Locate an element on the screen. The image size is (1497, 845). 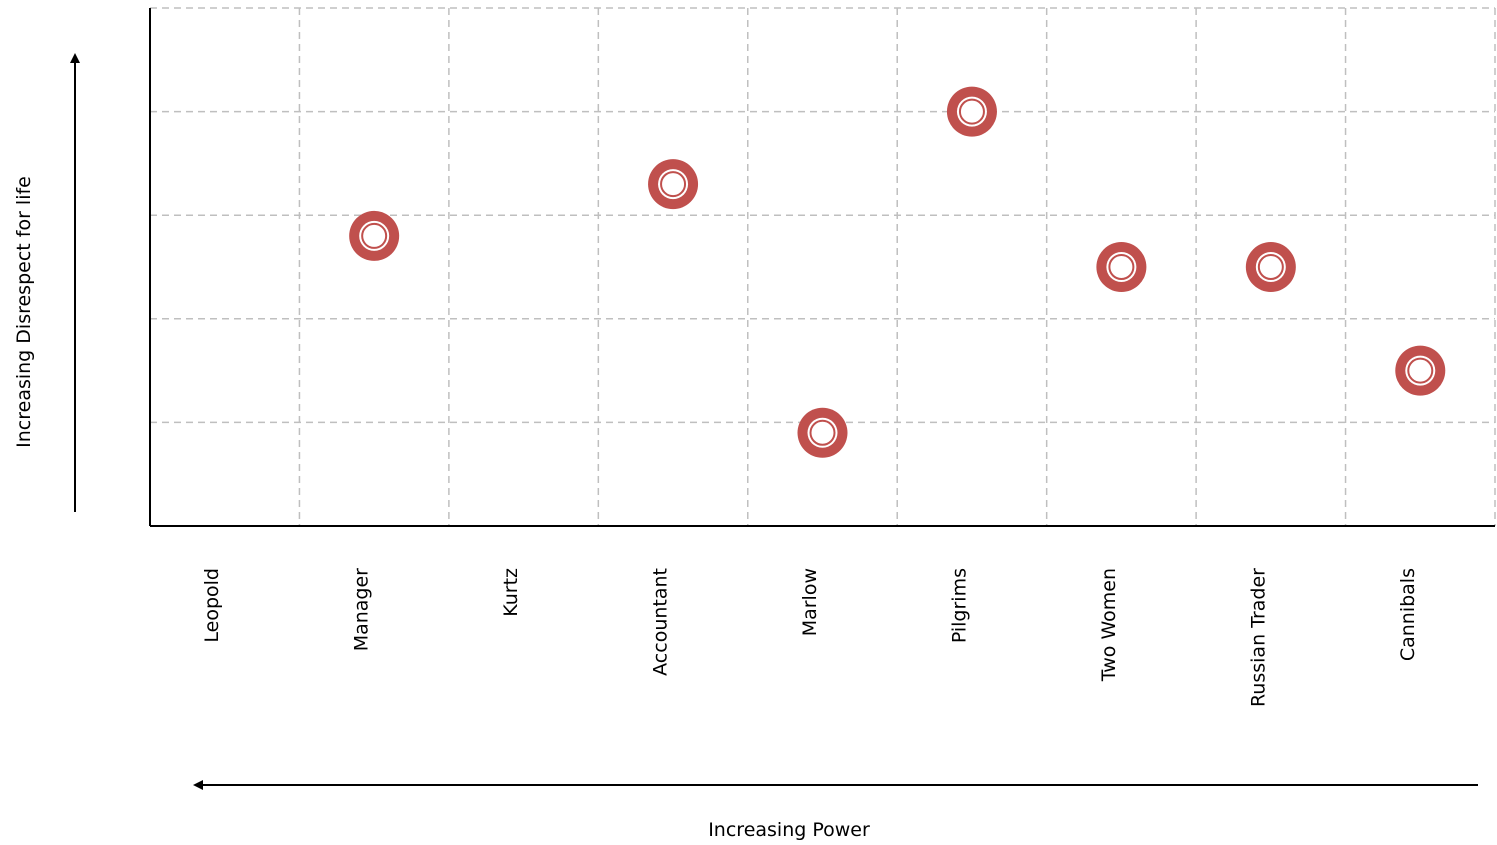
x-tick-label: Two Women is located at coordinates (1109, 625).